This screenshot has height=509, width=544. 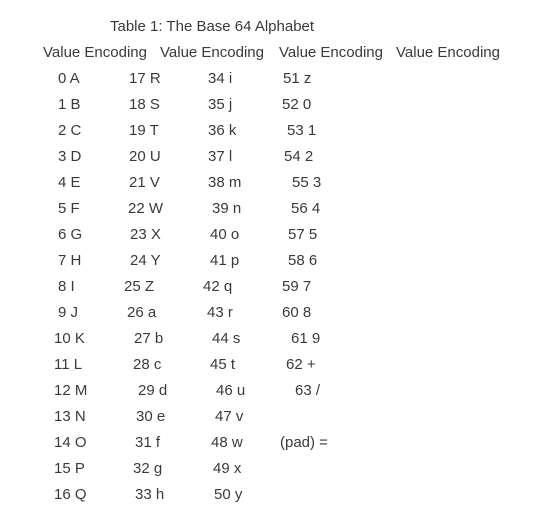 What do you see at coordinates (308, 390) in the screenshot?
I see `table-cell: 63 /` at bounding box center [308, 390].